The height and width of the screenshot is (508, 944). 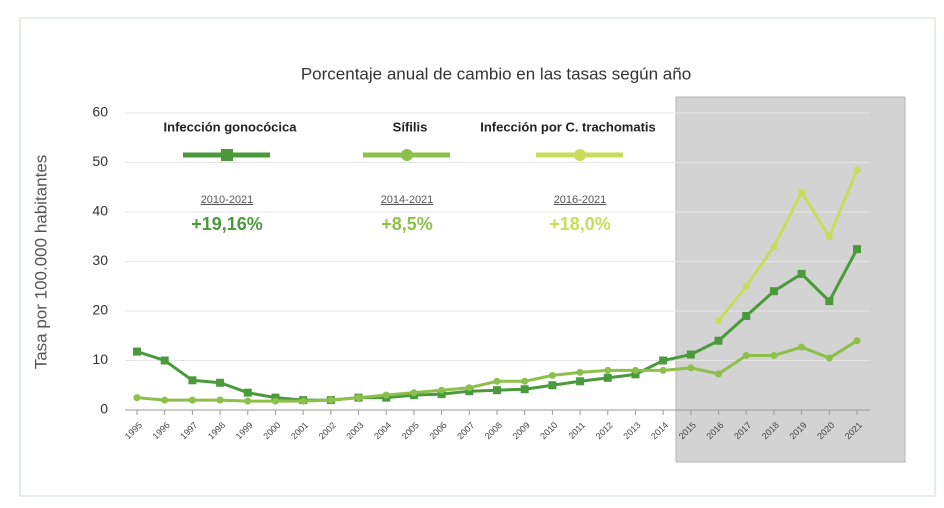 What do you see at coordinates (100, 260) in the screenshot?
I see `y-tick-label: 30` at bounding box center [100, 260].